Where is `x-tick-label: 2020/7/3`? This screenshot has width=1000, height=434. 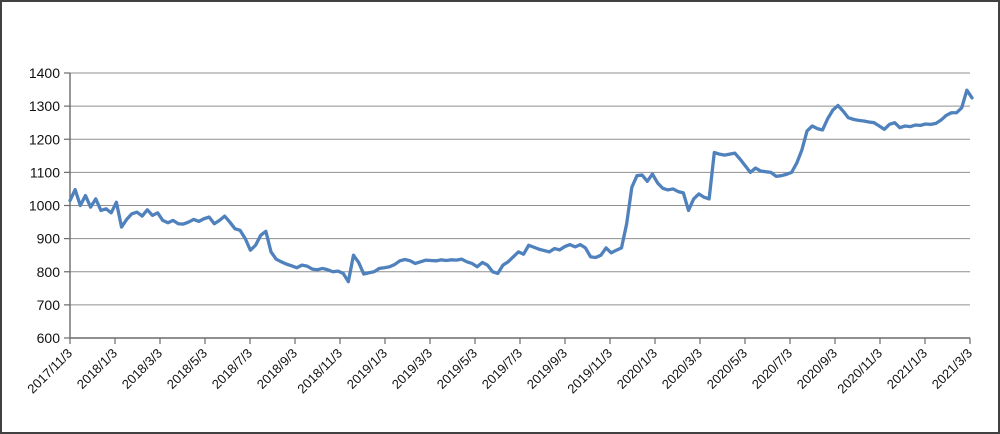
x-tick-label: 2020/7/3 is located at coordinates (772, 369).